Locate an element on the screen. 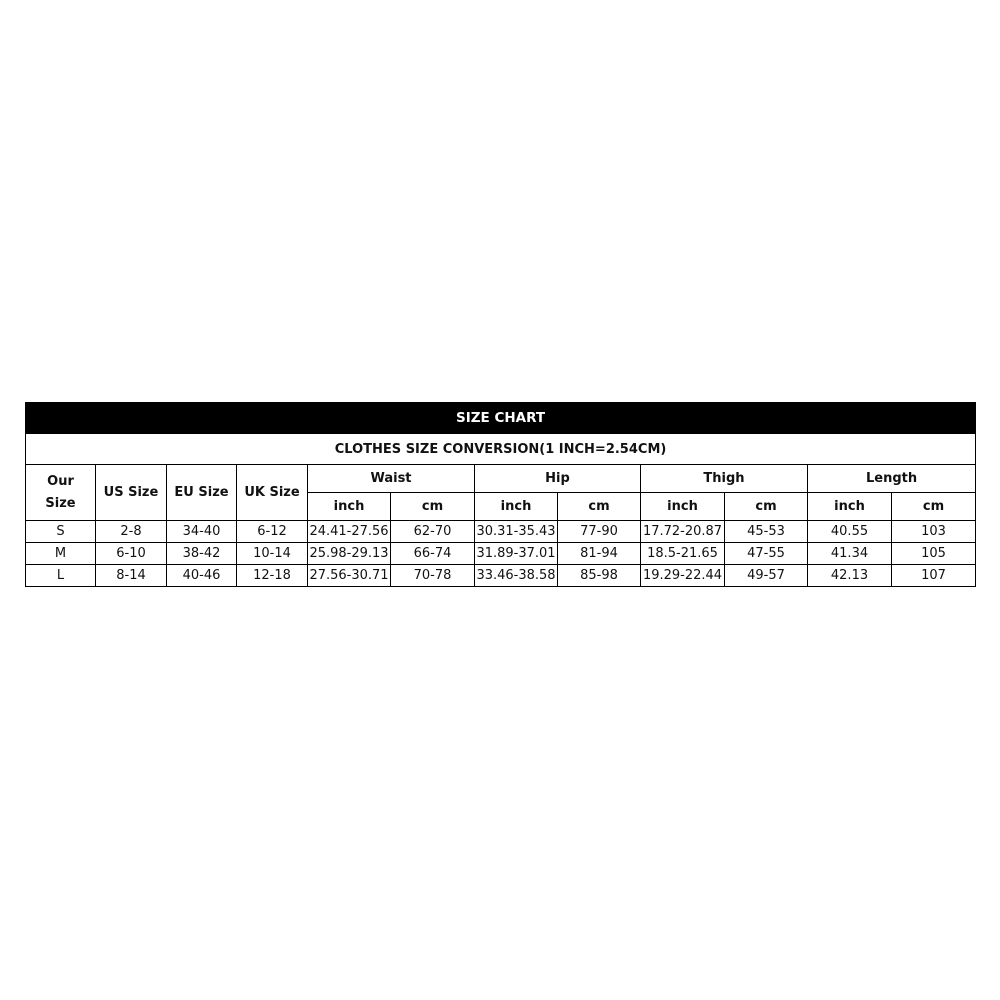 The width and height of the screenshot is (1000, 1000). table-cell: 40-46 is located at coordinates (201, 575).